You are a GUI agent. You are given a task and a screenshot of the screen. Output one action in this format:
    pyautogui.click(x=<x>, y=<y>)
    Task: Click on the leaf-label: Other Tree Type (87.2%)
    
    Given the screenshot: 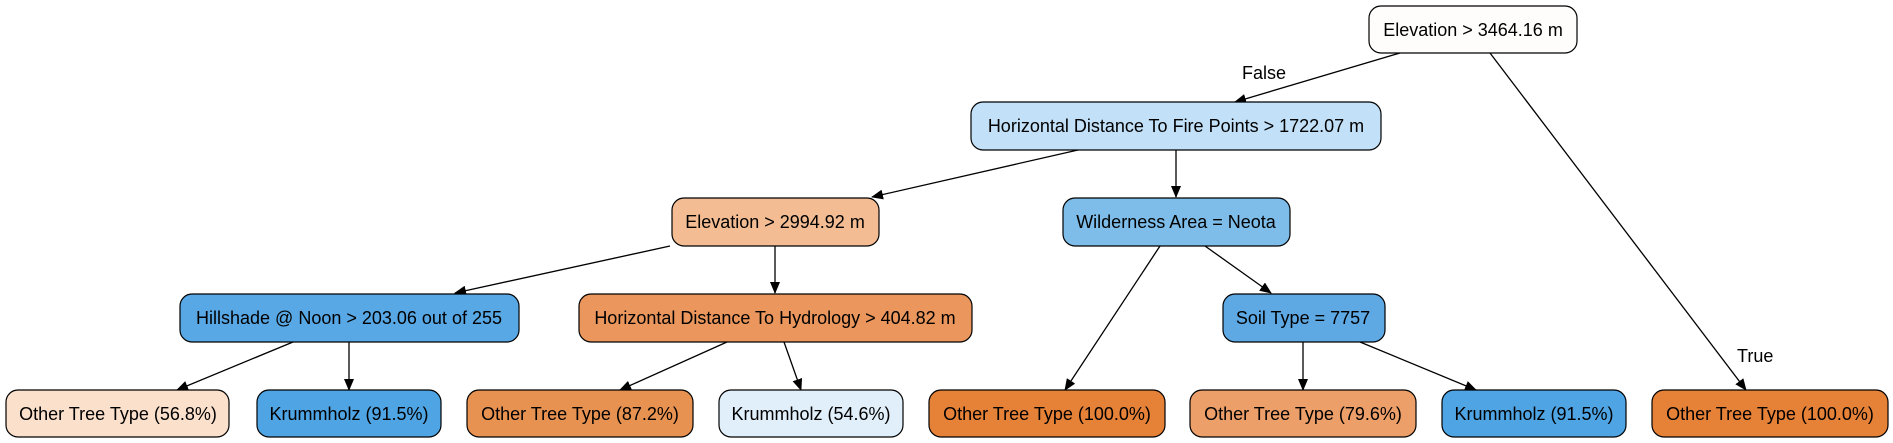 What is the action you would take?
    pyautogui.click(x=580, y=414)
    